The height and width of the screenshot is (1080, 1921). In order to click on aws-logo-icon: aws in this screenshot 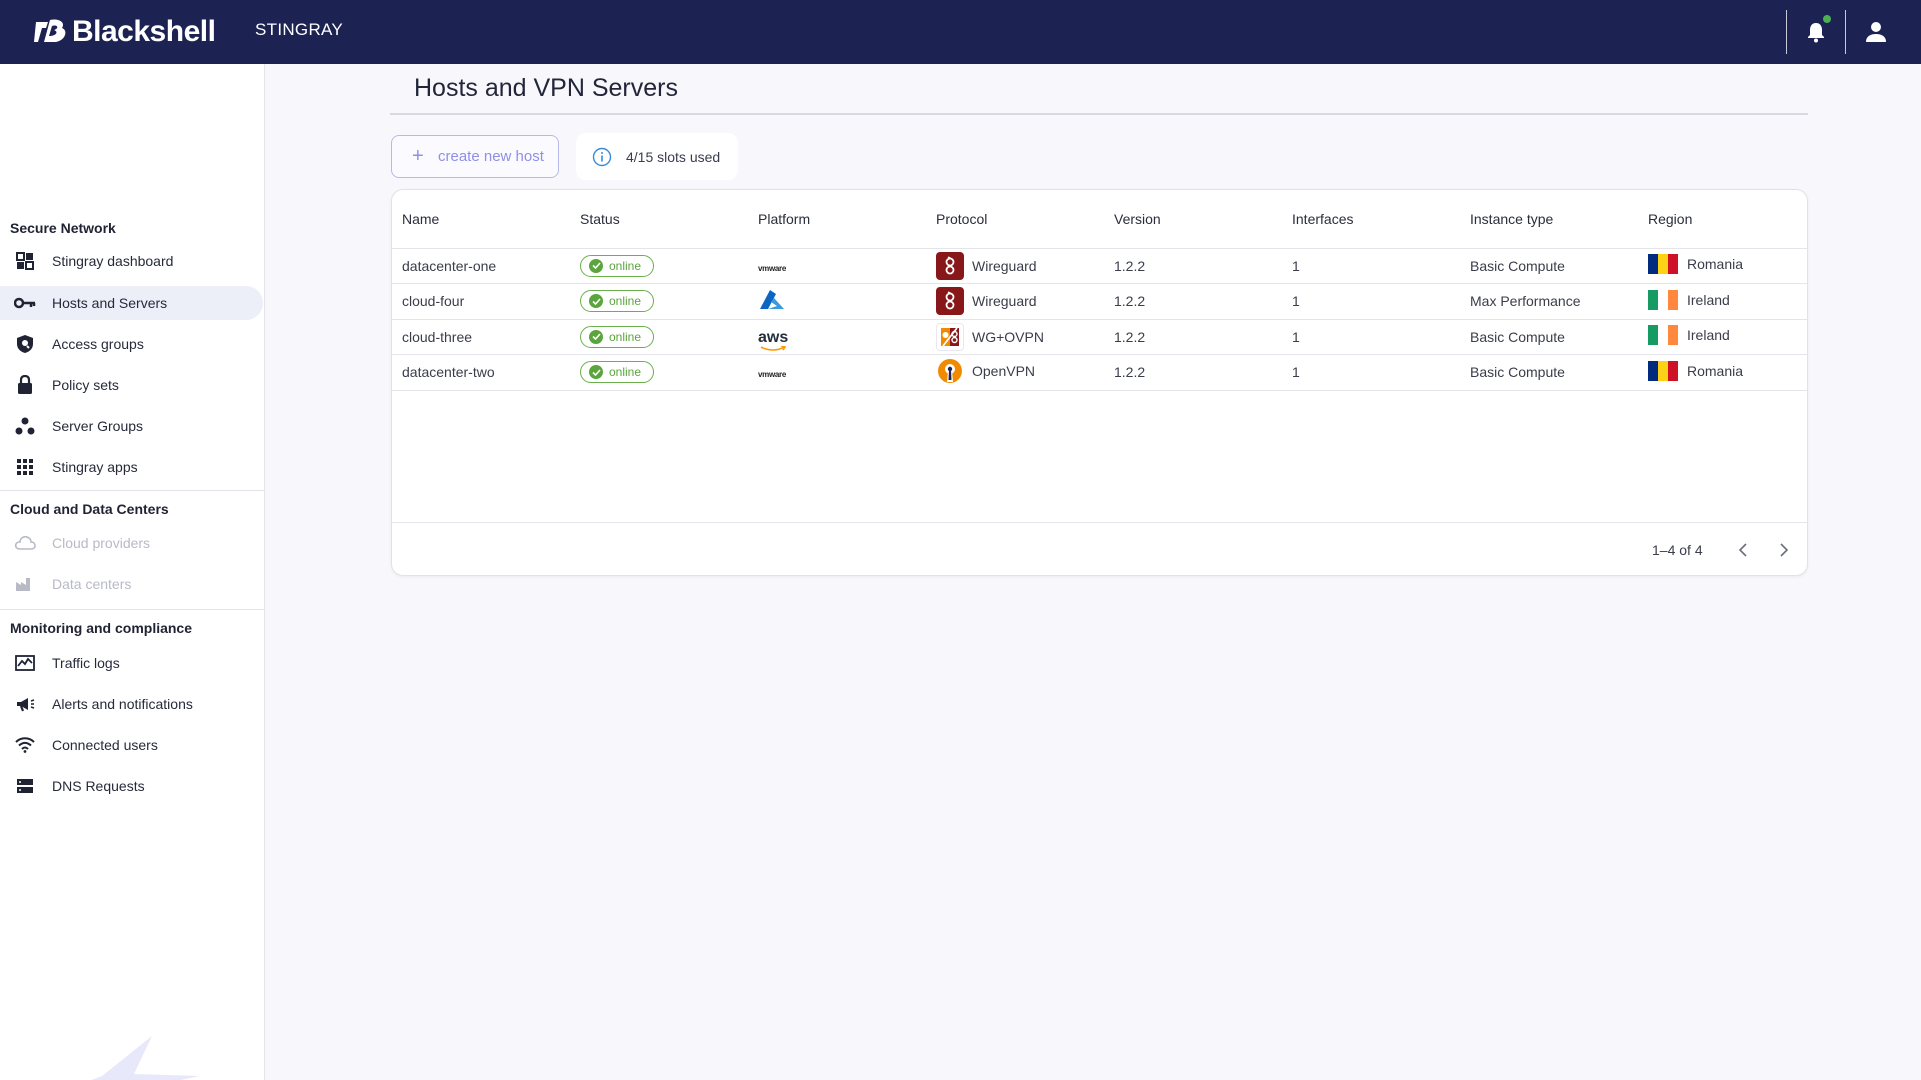, I will do `click(773, 340)`.